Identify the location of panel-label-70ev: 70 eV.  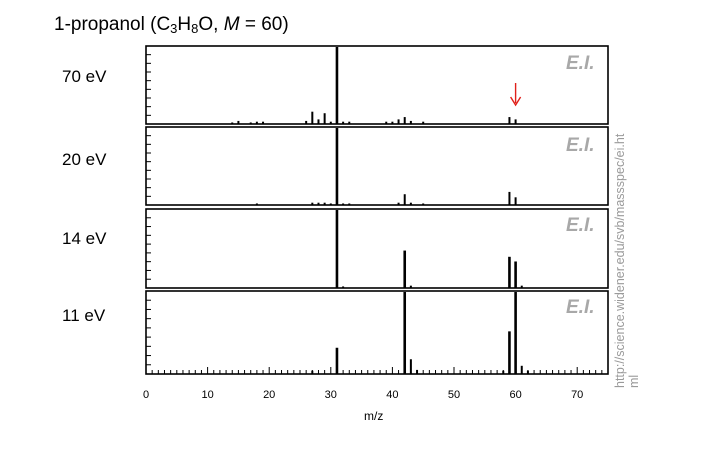
(84, 76).